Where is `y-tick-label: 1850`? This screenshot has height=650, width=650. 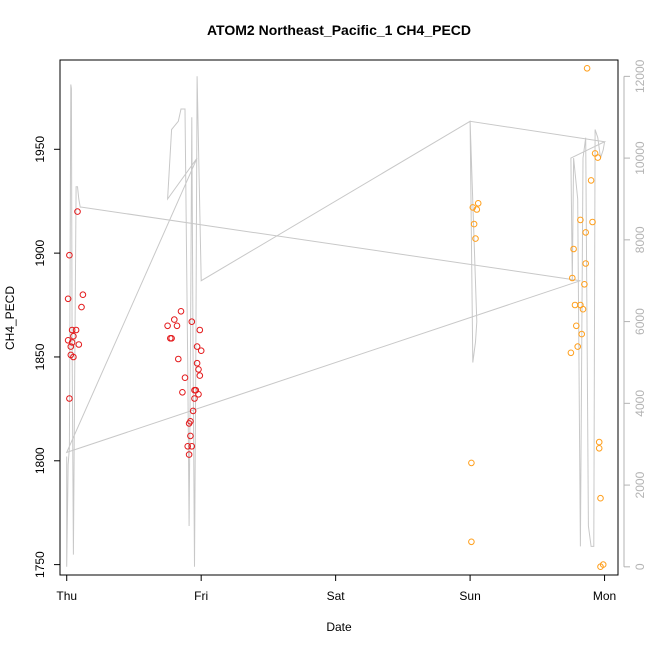
y-tick-label: 1850 is located at coordinates (40, 356).